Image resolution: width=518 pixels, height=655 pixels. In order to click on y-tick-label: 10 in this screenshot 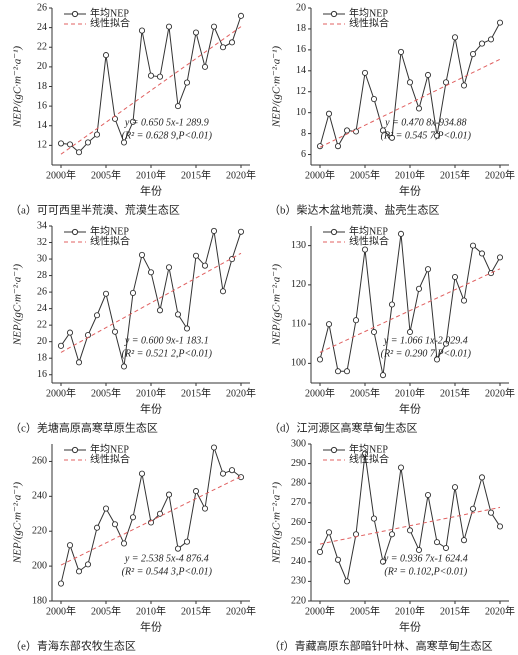, I will do `click(301, 112)`.